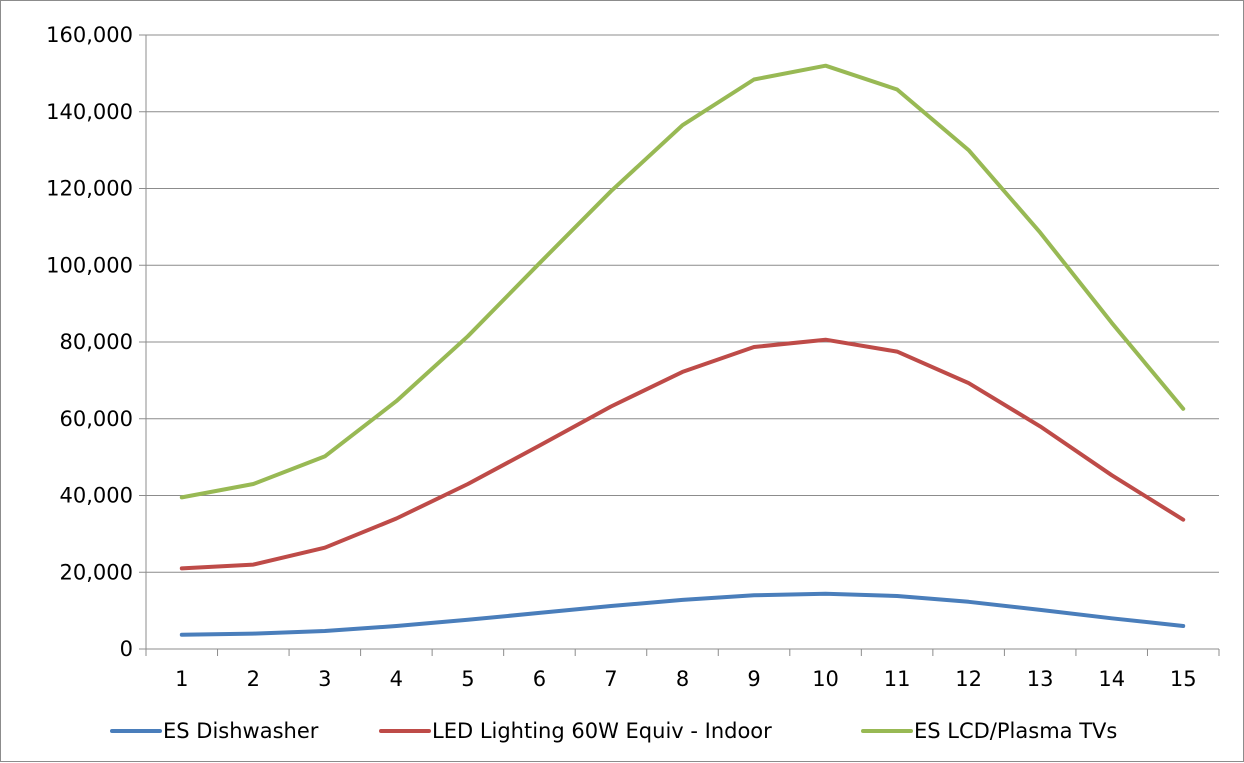 The height and width of the screenshot is (763, 1244). What do you see at coordinates (96, 496) in the screenshot?
I see `y-tick-label: 40,000` at bounding box center [96, 496].